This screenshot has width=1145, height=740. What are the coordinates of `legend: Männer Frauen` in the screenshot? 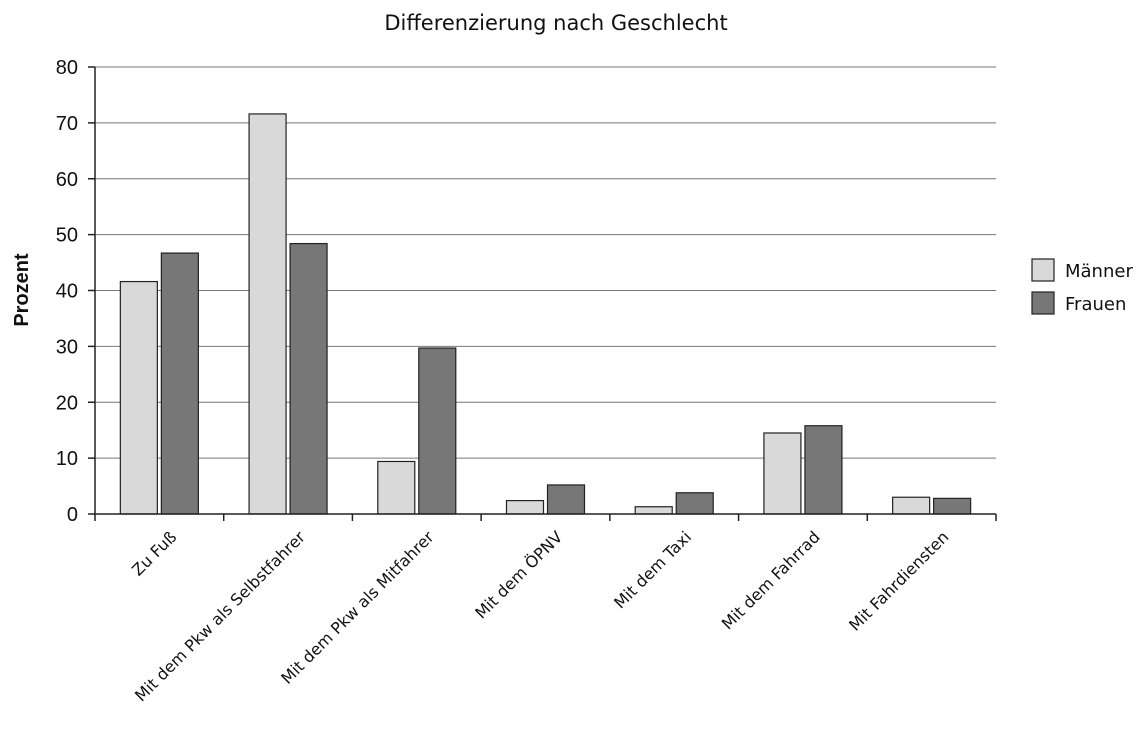 It's located at (1082, 286).